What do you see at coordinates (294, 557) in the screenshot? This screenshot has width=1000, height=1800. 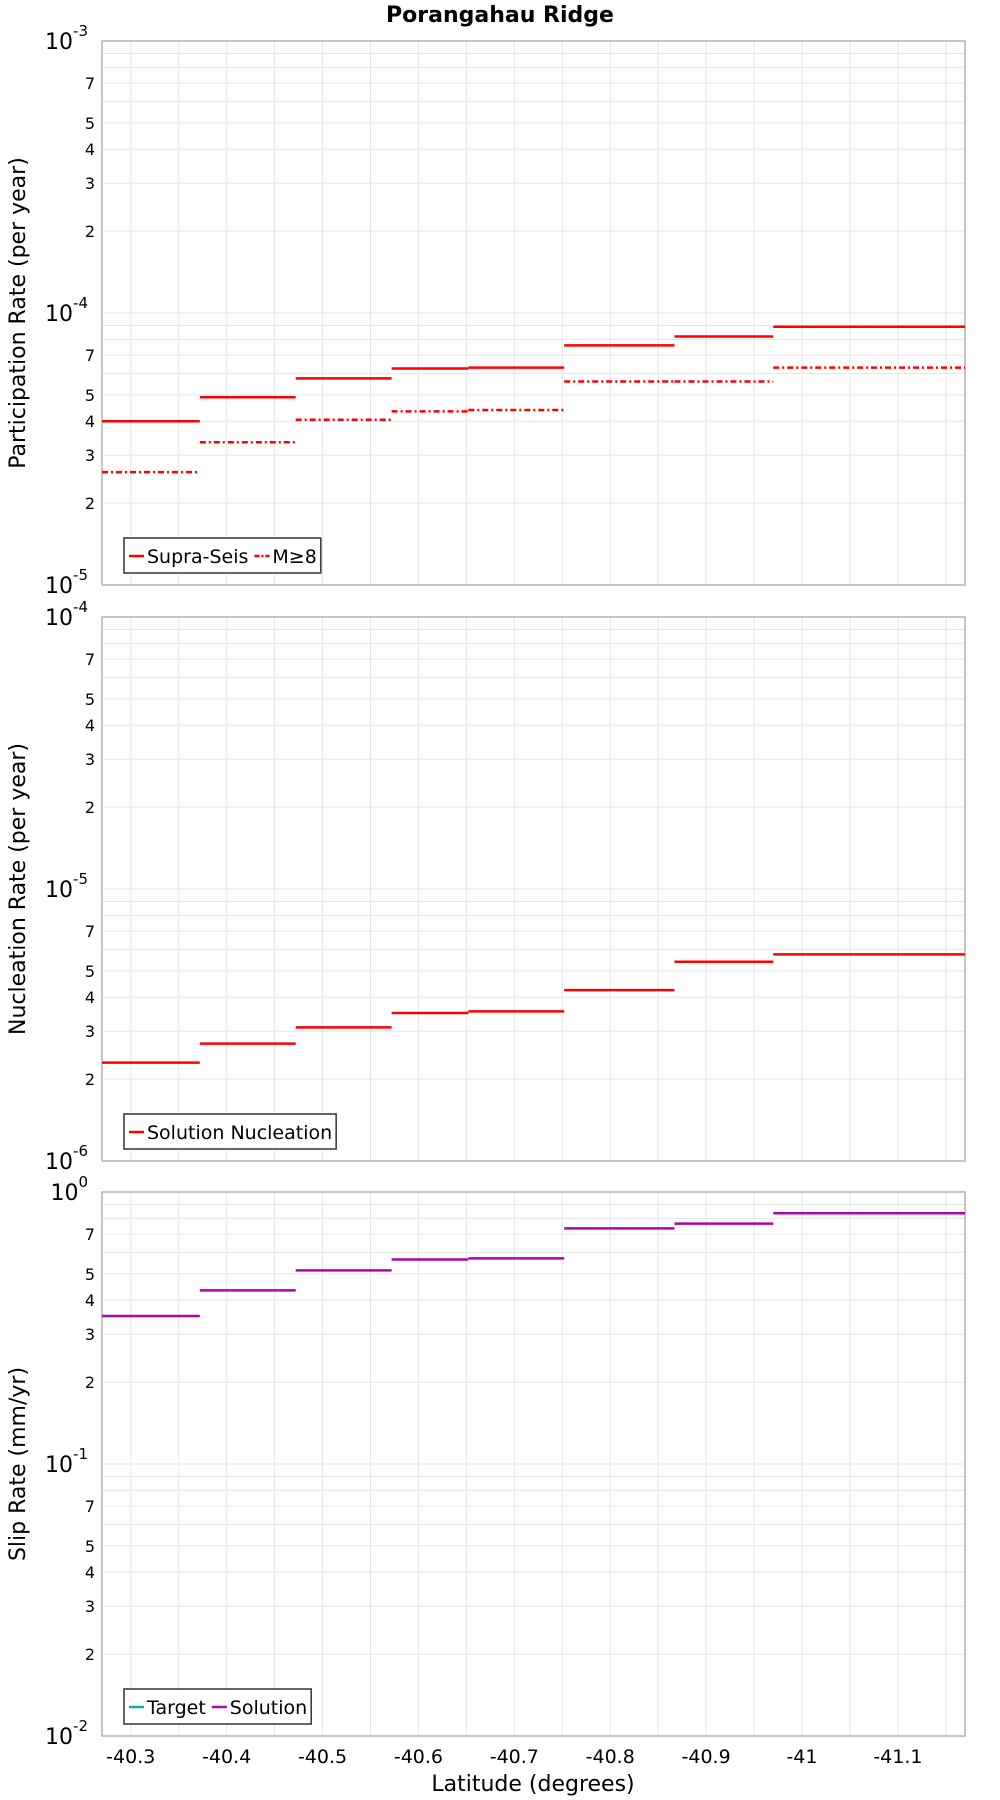 I see `legend-label: M≥8` at bounding box center [294, 557].